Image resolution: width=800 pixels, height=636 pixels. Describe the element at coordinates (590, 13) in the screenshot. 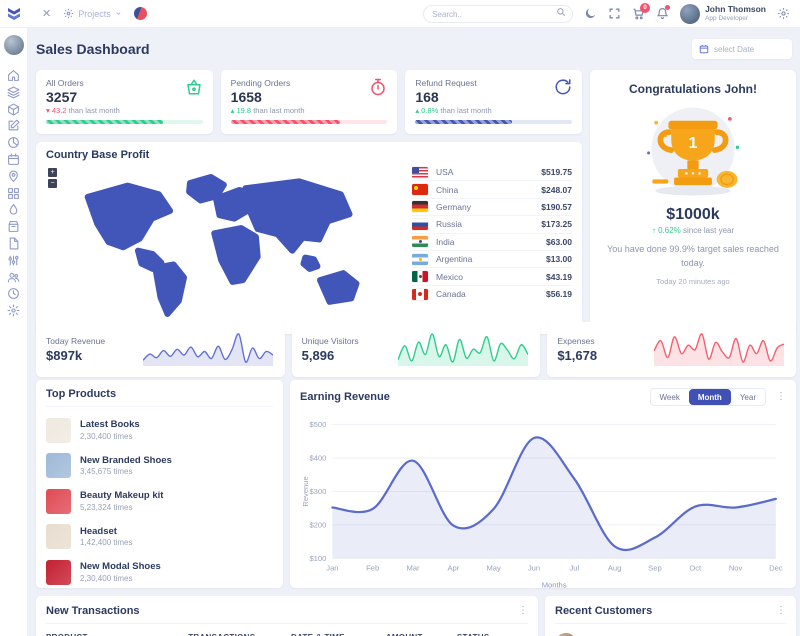

I see `dark-mode-moon-icon` at that location.